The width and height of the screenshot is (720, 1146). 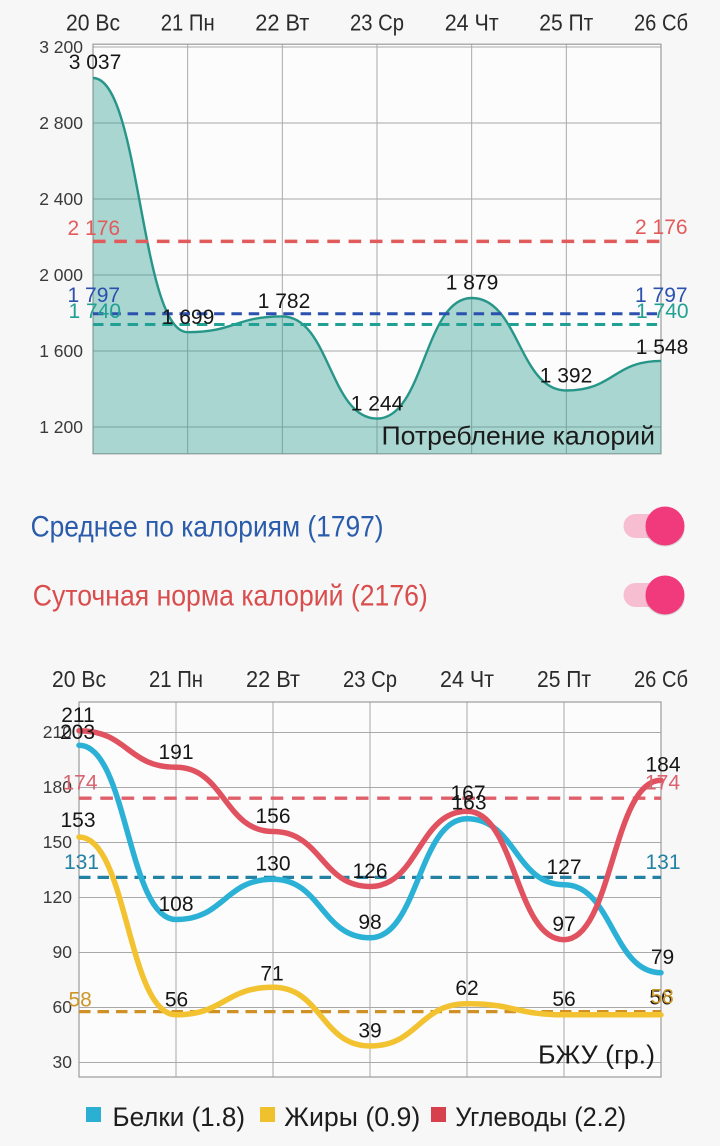 What do you see at coordinates (563, 924) in the screenshot?
I see `svg-text: 97` at bounding box center [563, 924].